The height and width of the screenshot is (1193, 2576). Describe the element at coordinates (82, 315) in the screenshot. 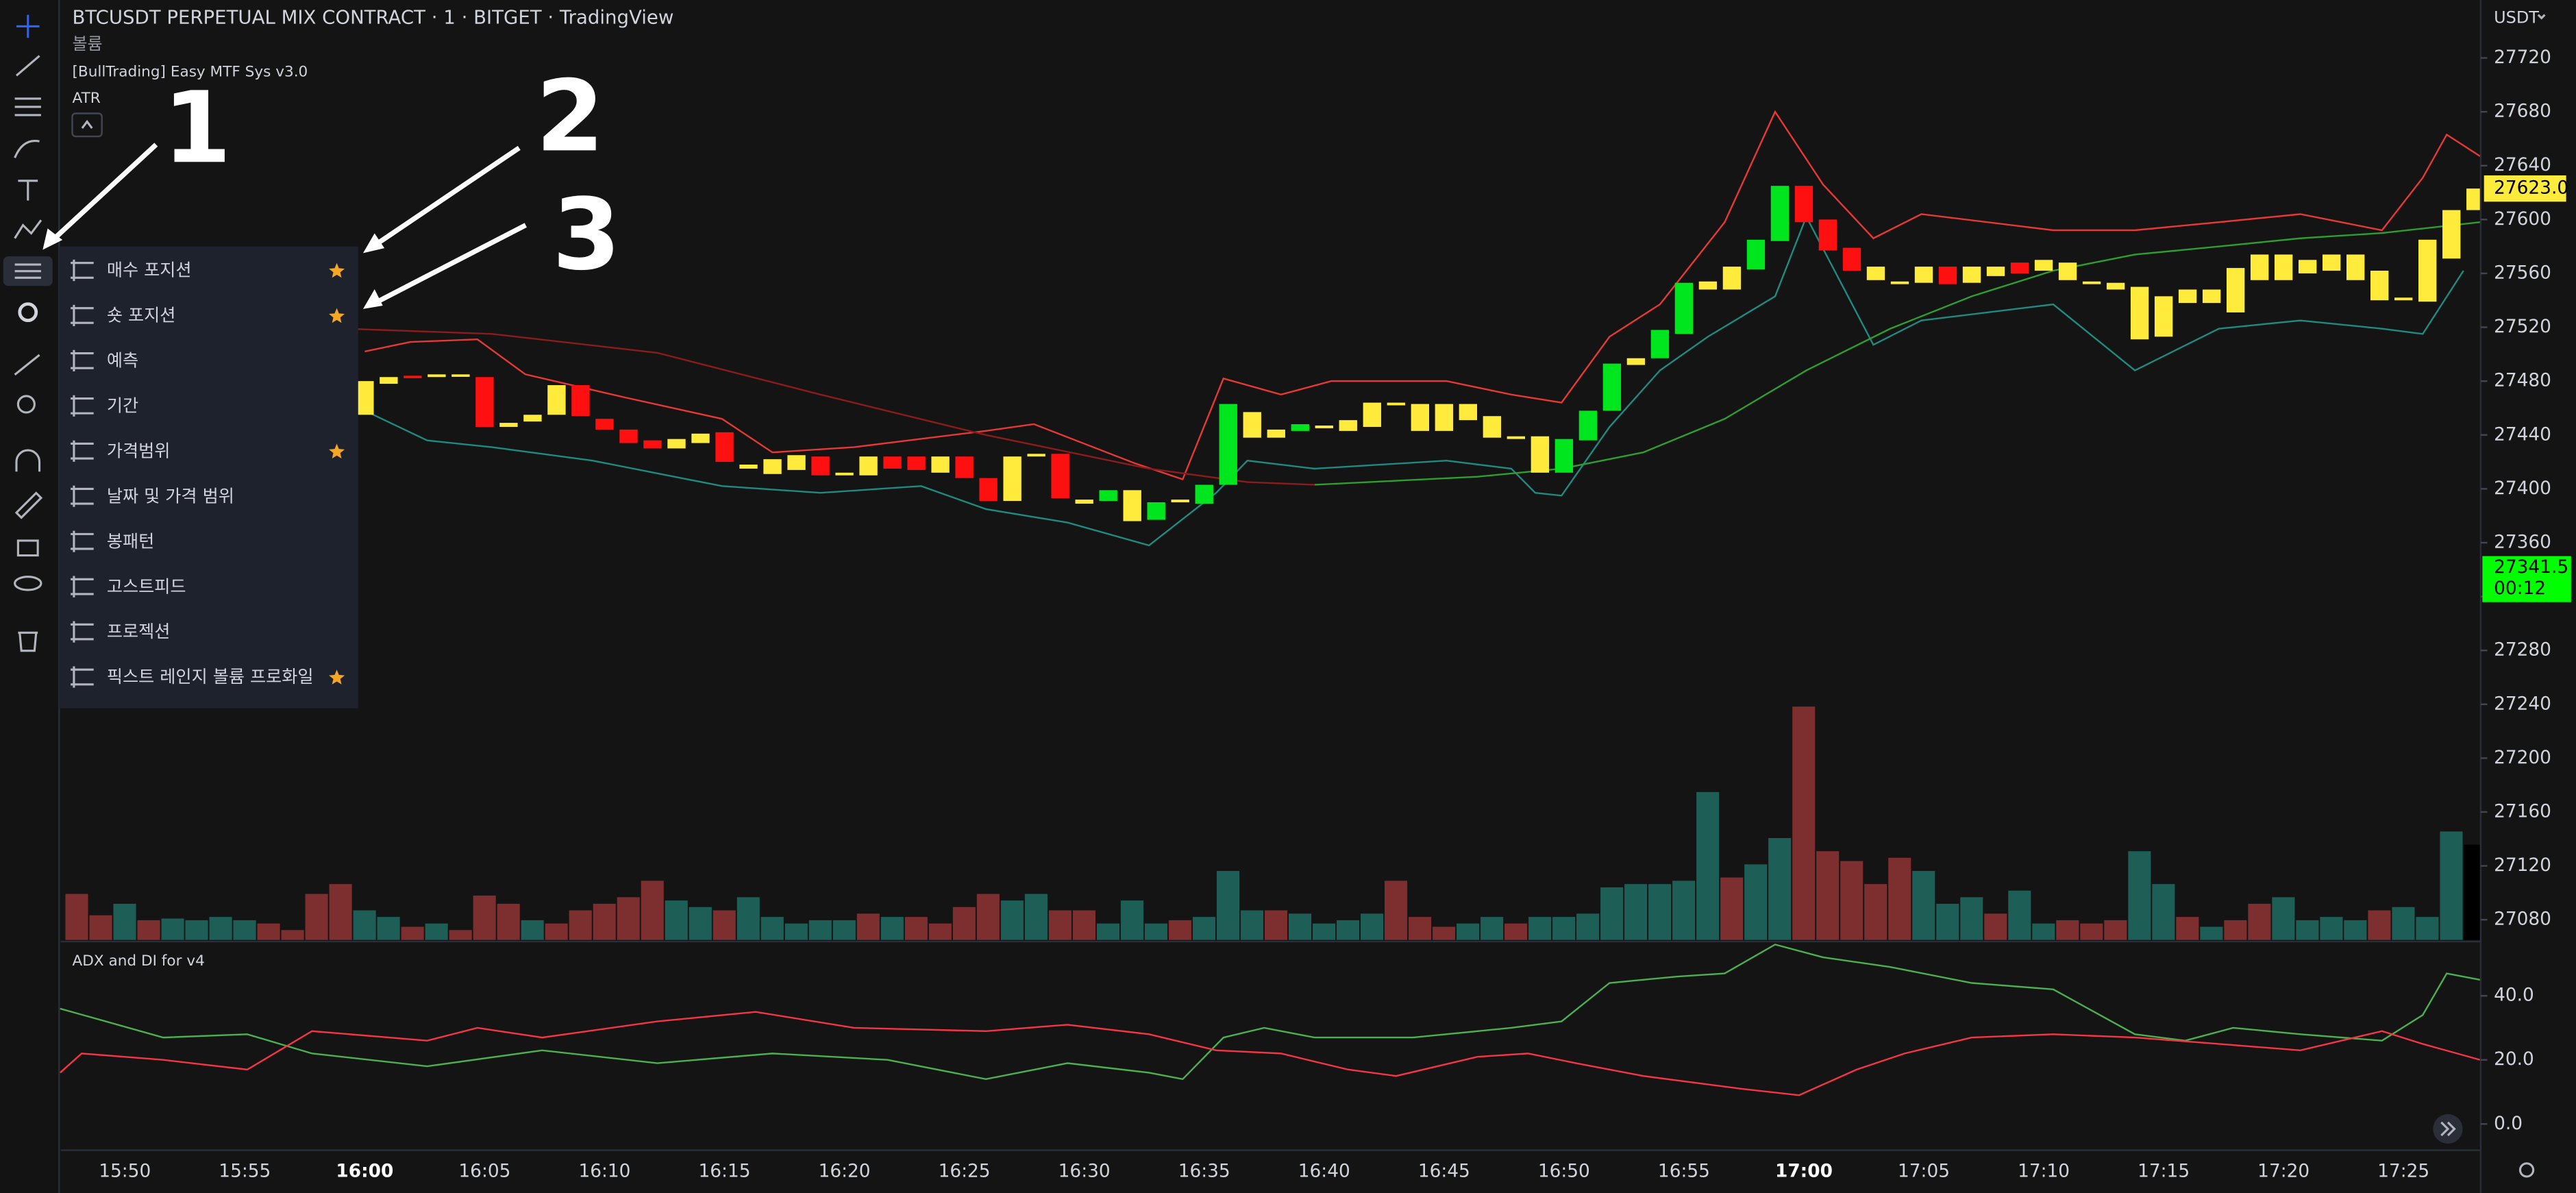

I see `menu-item-icon` at that location.